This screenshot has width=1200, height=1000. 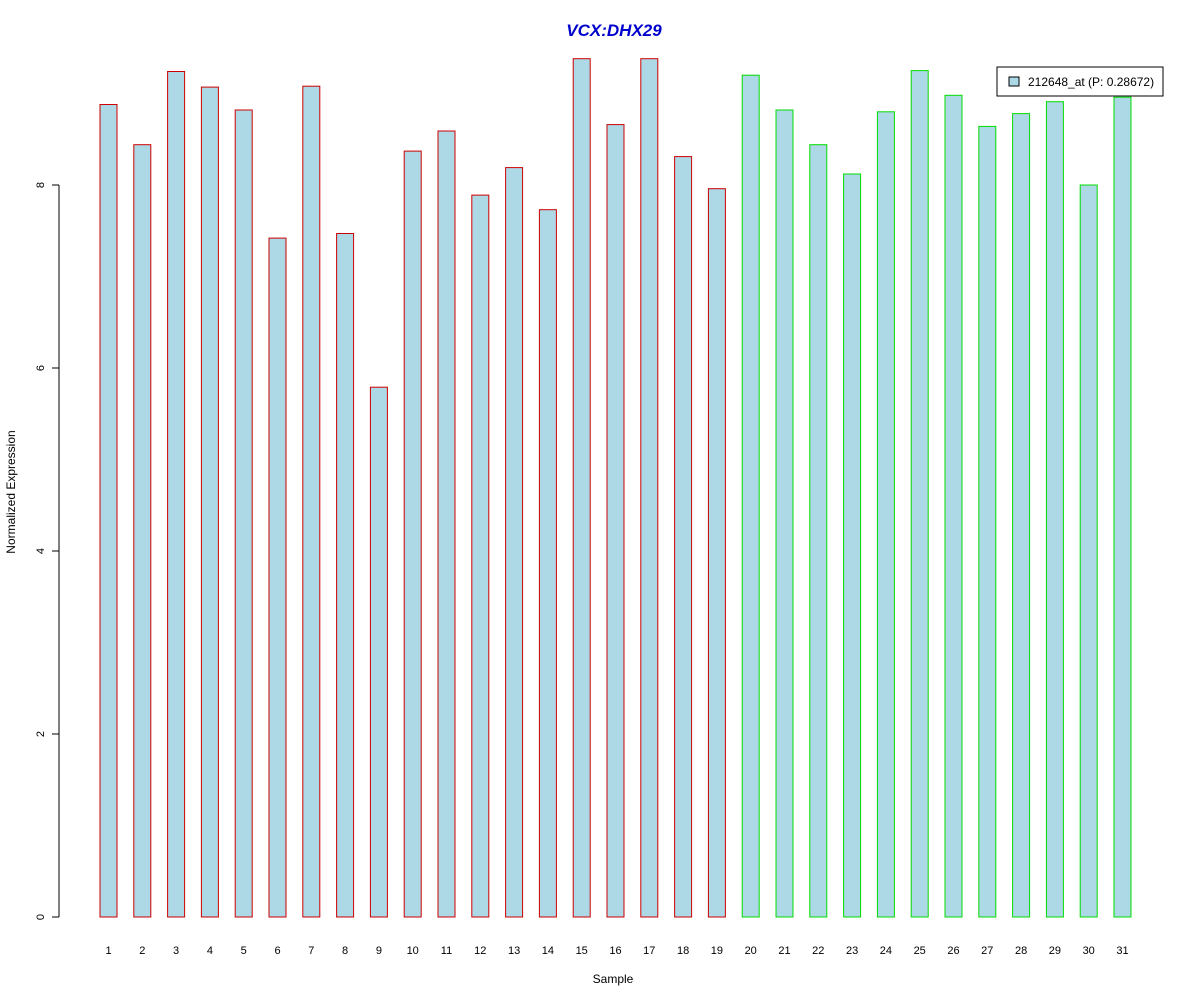 What do you see at coordinates (47, 551) in the screenshot?
I see `y-axis: 0 2 4 6 8` at bounding box center [47, 551].